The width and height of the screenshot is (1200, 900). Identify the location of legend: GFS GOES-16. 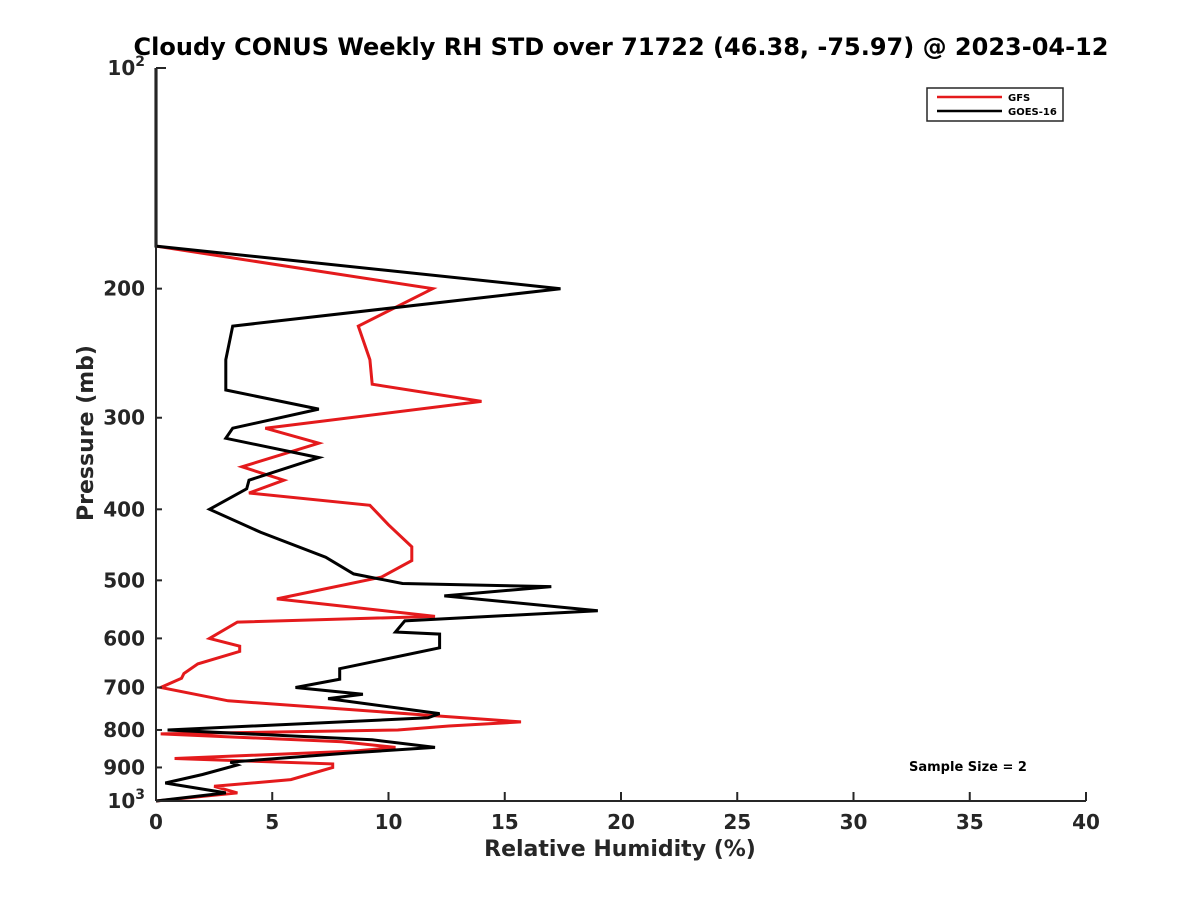
(995, 104).